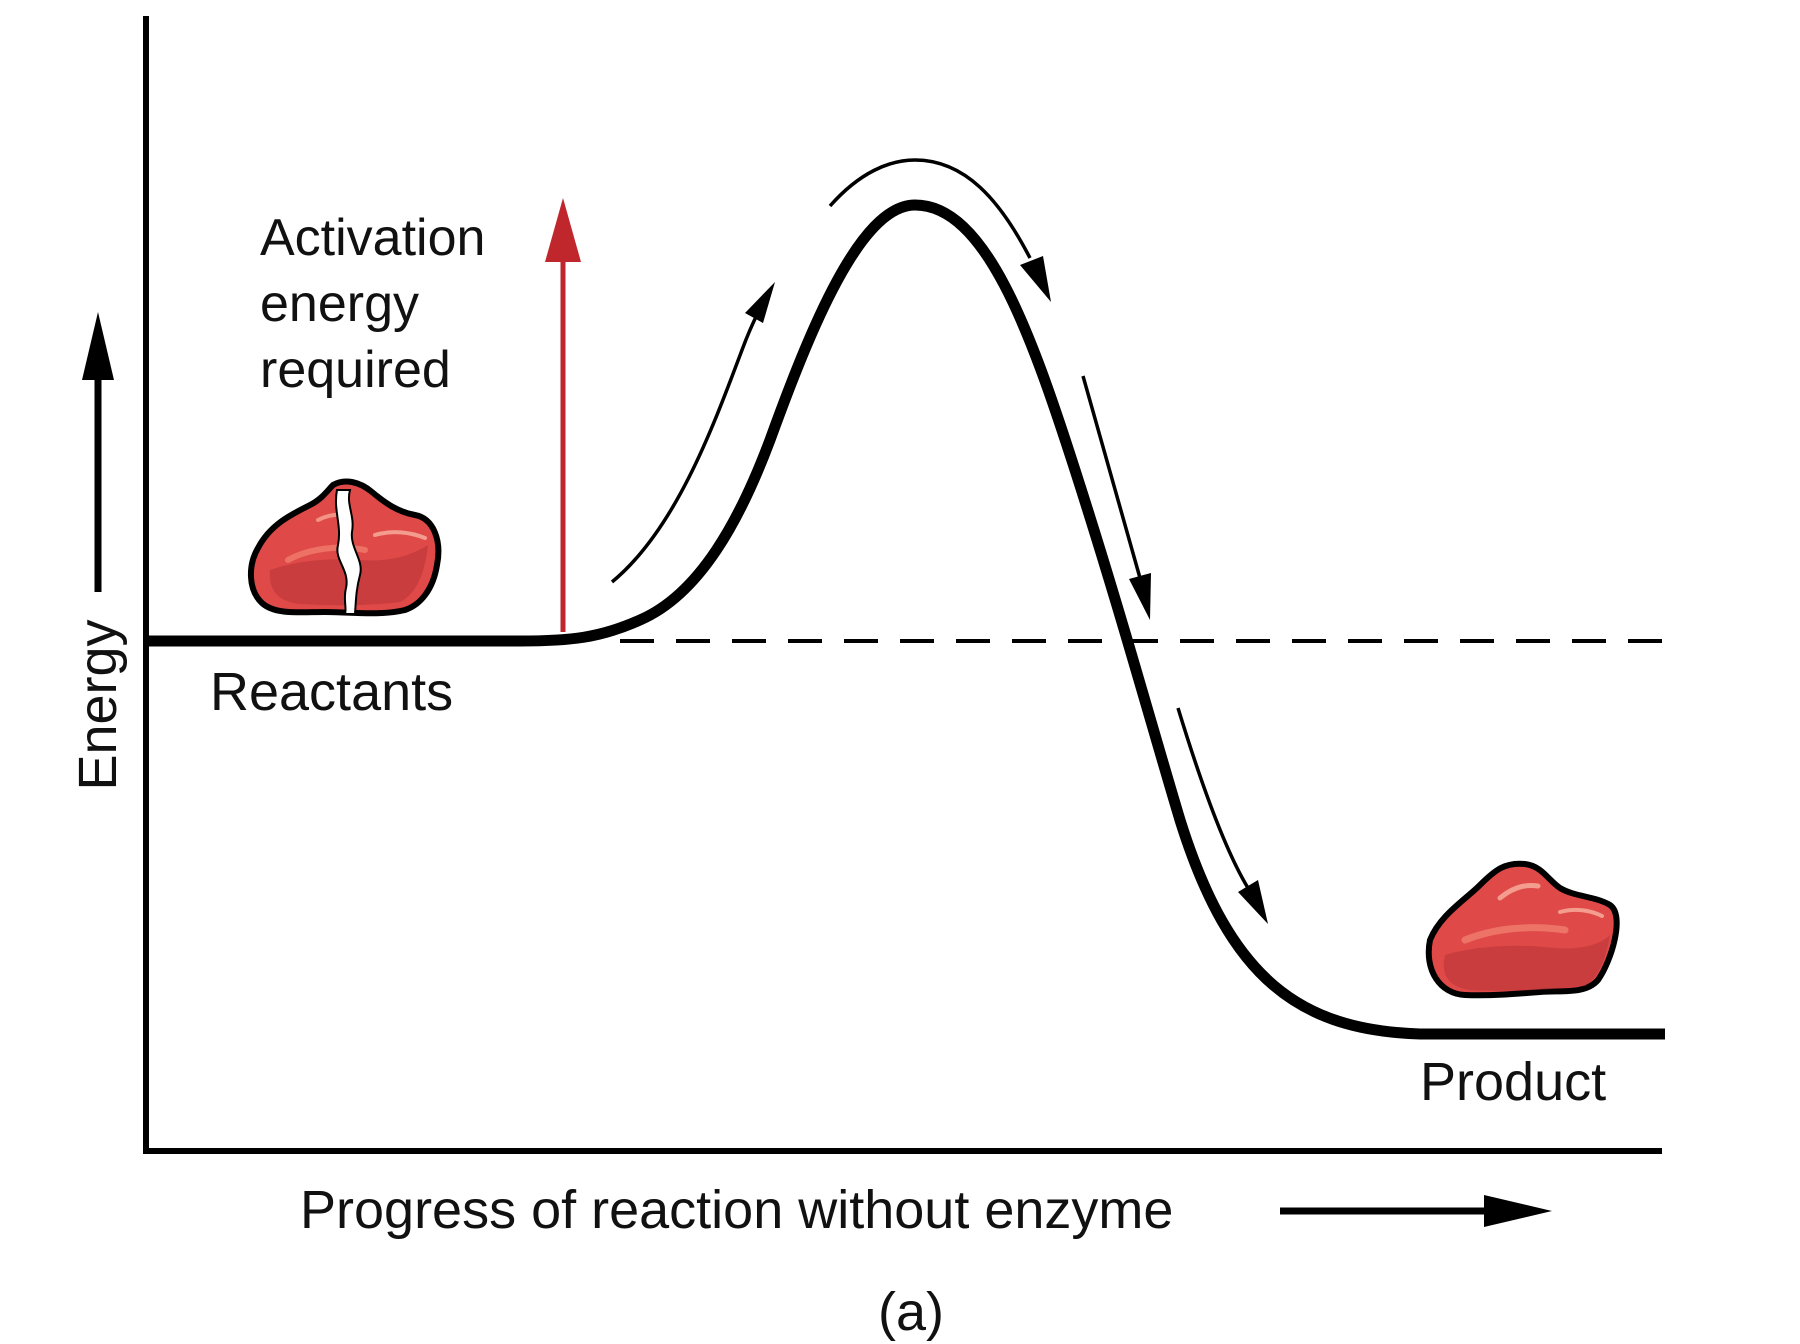 The image size is (1800, 1344). What do you see at coordinates (760, 302) in the screenshot?
I see `uphill-arrowhead` at bounding box center [760, 302].